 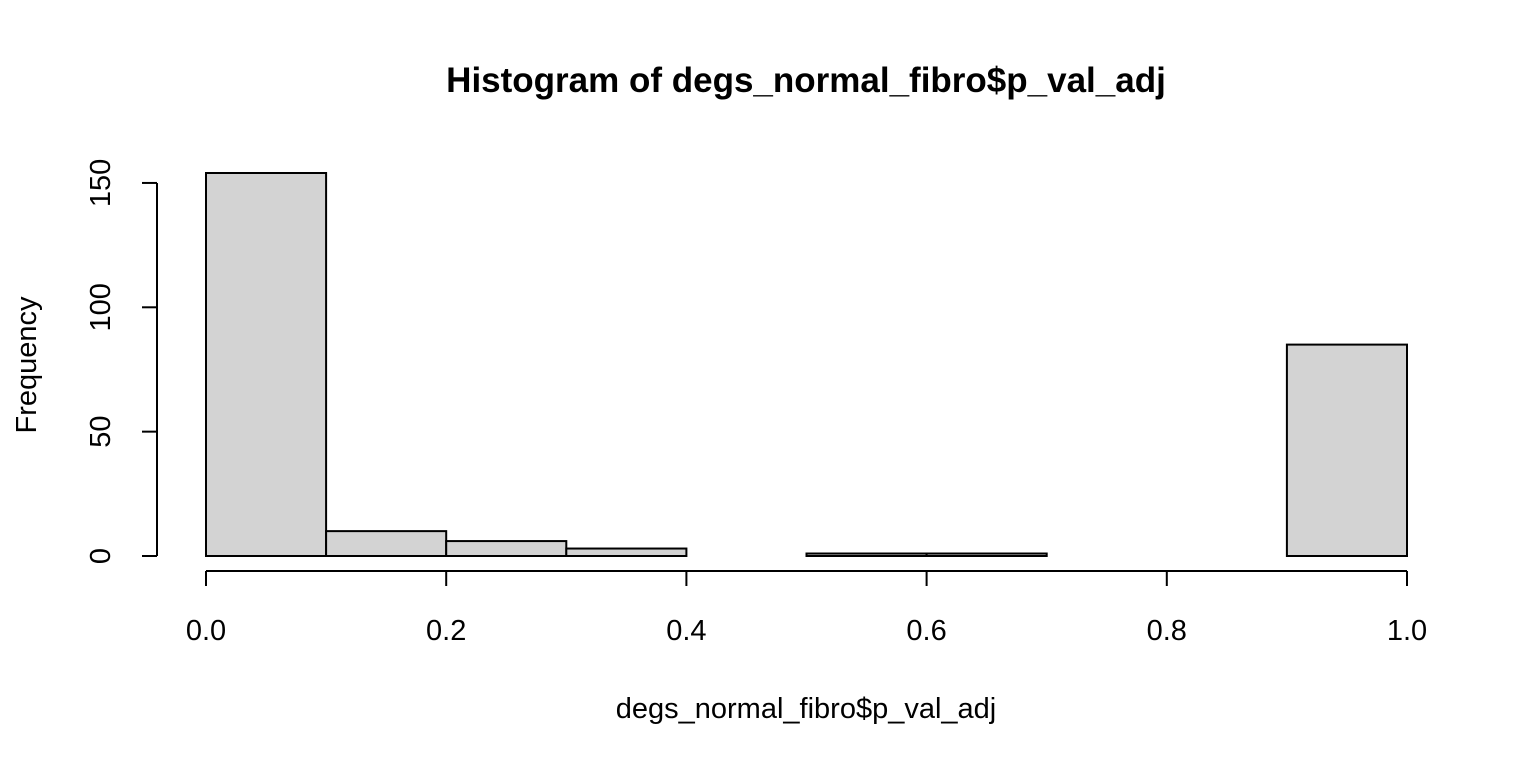 I want to click on x-tick-label: 0.2, so click(x=446, y=631).